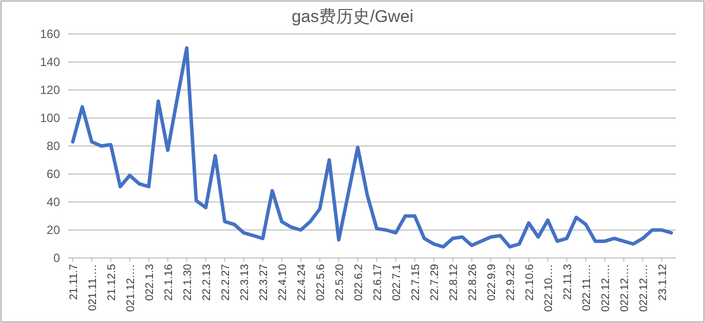 The image size is (705, 323). What do you see at coordinates (416, 282) in the screenshot?
I see `x-tick-label: 22.7.15` at bounding box center [416, 282].